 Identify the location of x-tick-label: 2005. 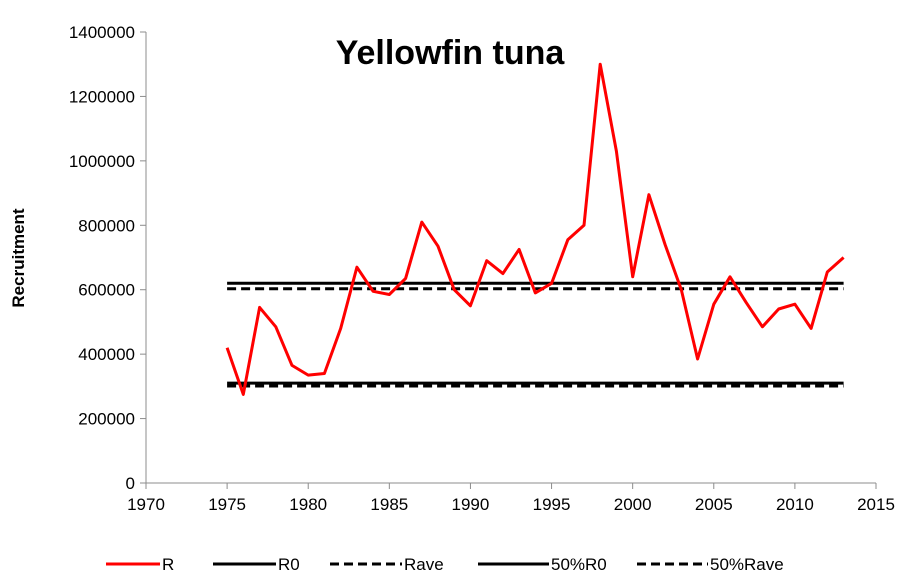
(714, 504).